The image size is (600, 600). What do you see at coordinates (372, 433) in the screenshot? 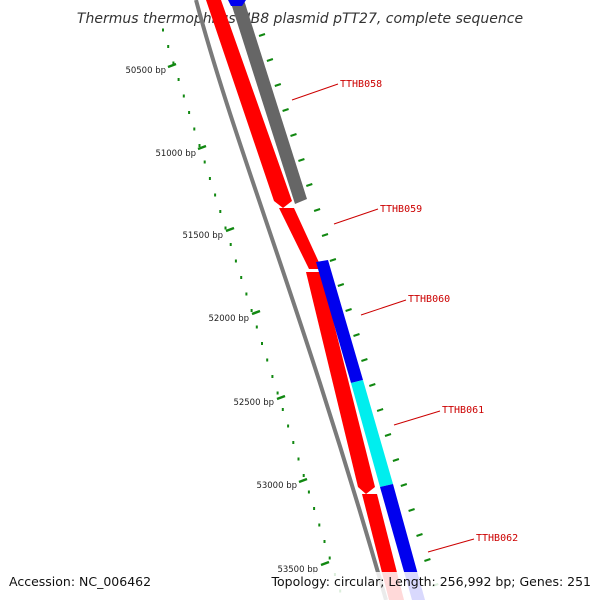
I see `gene-block-cyan` at bounding box center [372, 433].